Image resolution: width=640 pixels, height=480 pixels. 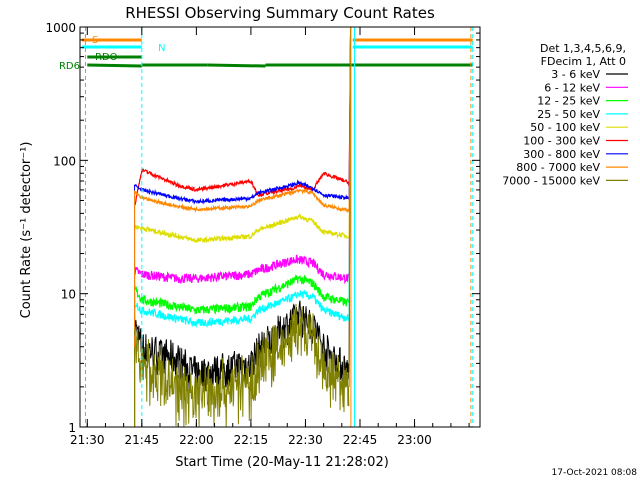 What do you see at coordinates (196, 440) in the screenshot?
I see `x-tick-label: 22:00` at bounding box center [196, 440].